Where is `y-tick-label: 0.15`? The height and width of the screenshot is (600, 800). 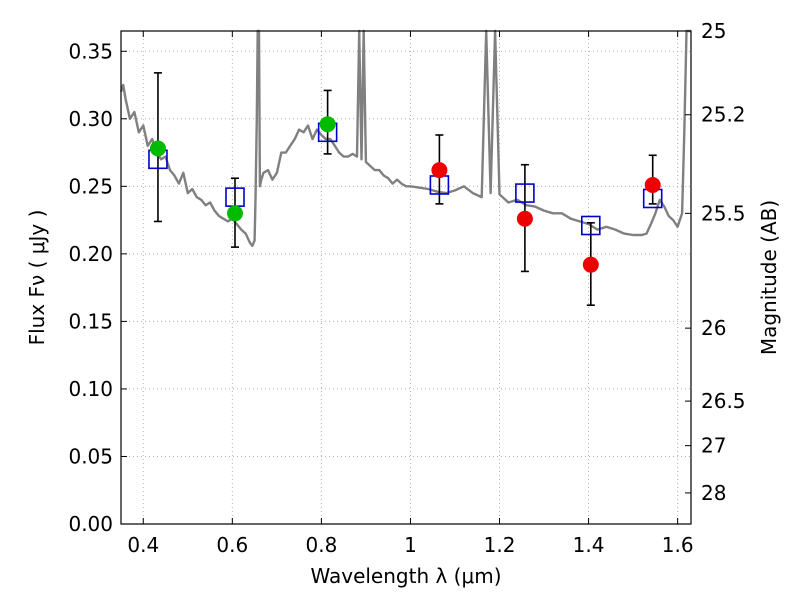 y-tick-label: 0.15 is located at coordinates (90, 321).